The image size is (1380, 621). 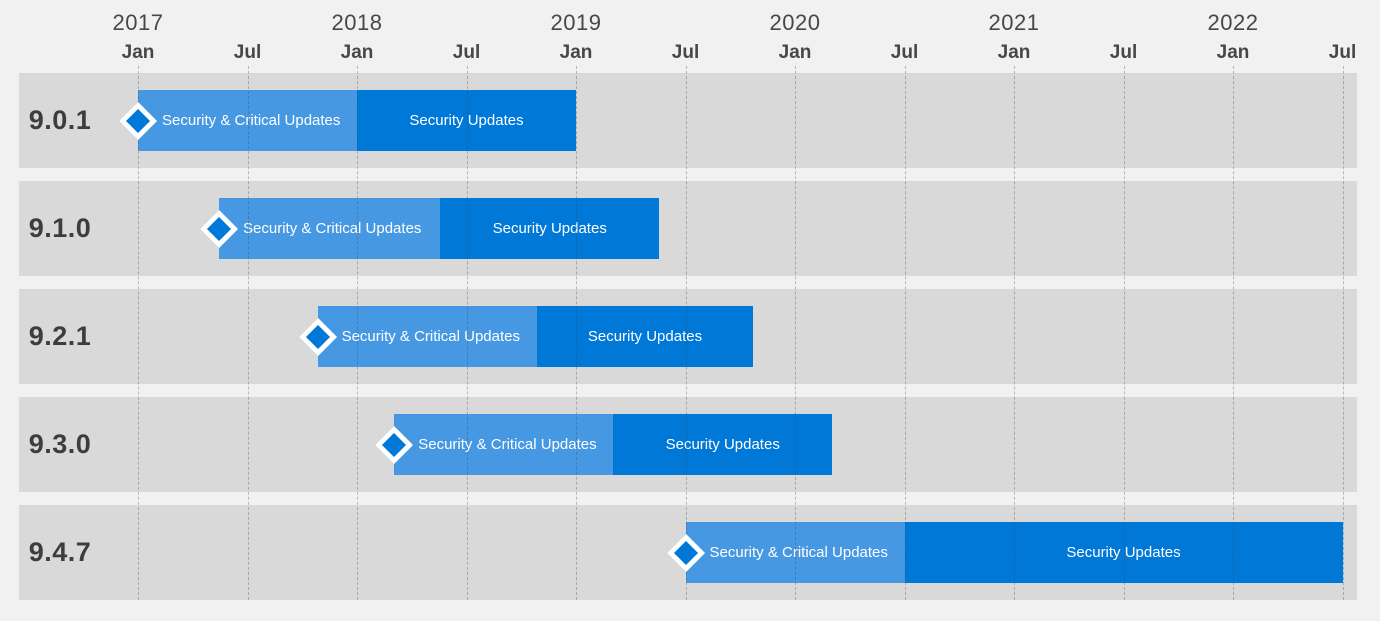 I want to click on axis-year-label: 2020, so click(x=795, y=22).